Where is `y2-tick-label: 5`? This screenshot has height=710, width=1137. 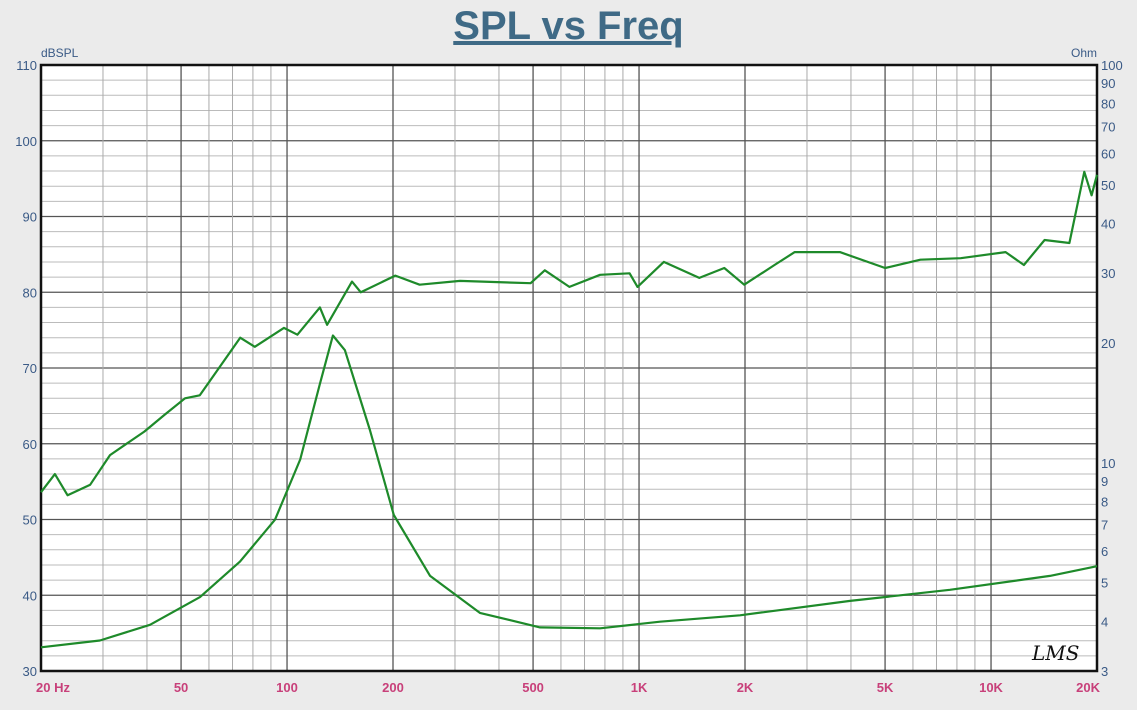 y2-tick-label: 5 is located at coordinates (1104, 583).